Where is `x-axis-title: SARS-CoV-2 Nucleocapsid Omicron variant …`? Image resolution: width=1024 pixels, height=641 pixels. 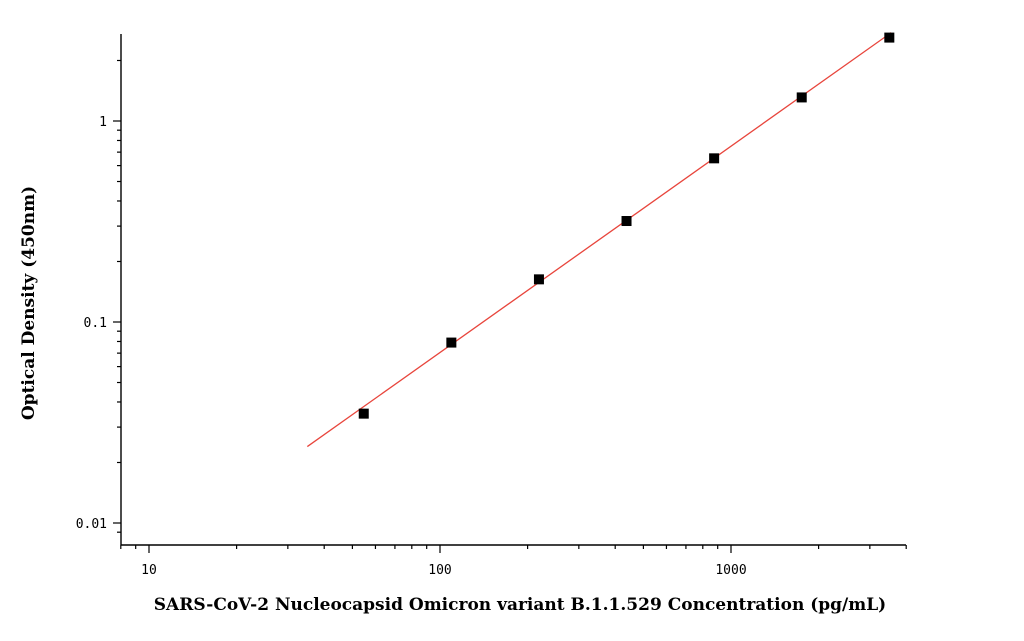 x-axis-title: SARS-CoV-2 Nucleocapsid Omicron variant … is located at coordinates (520, 605).